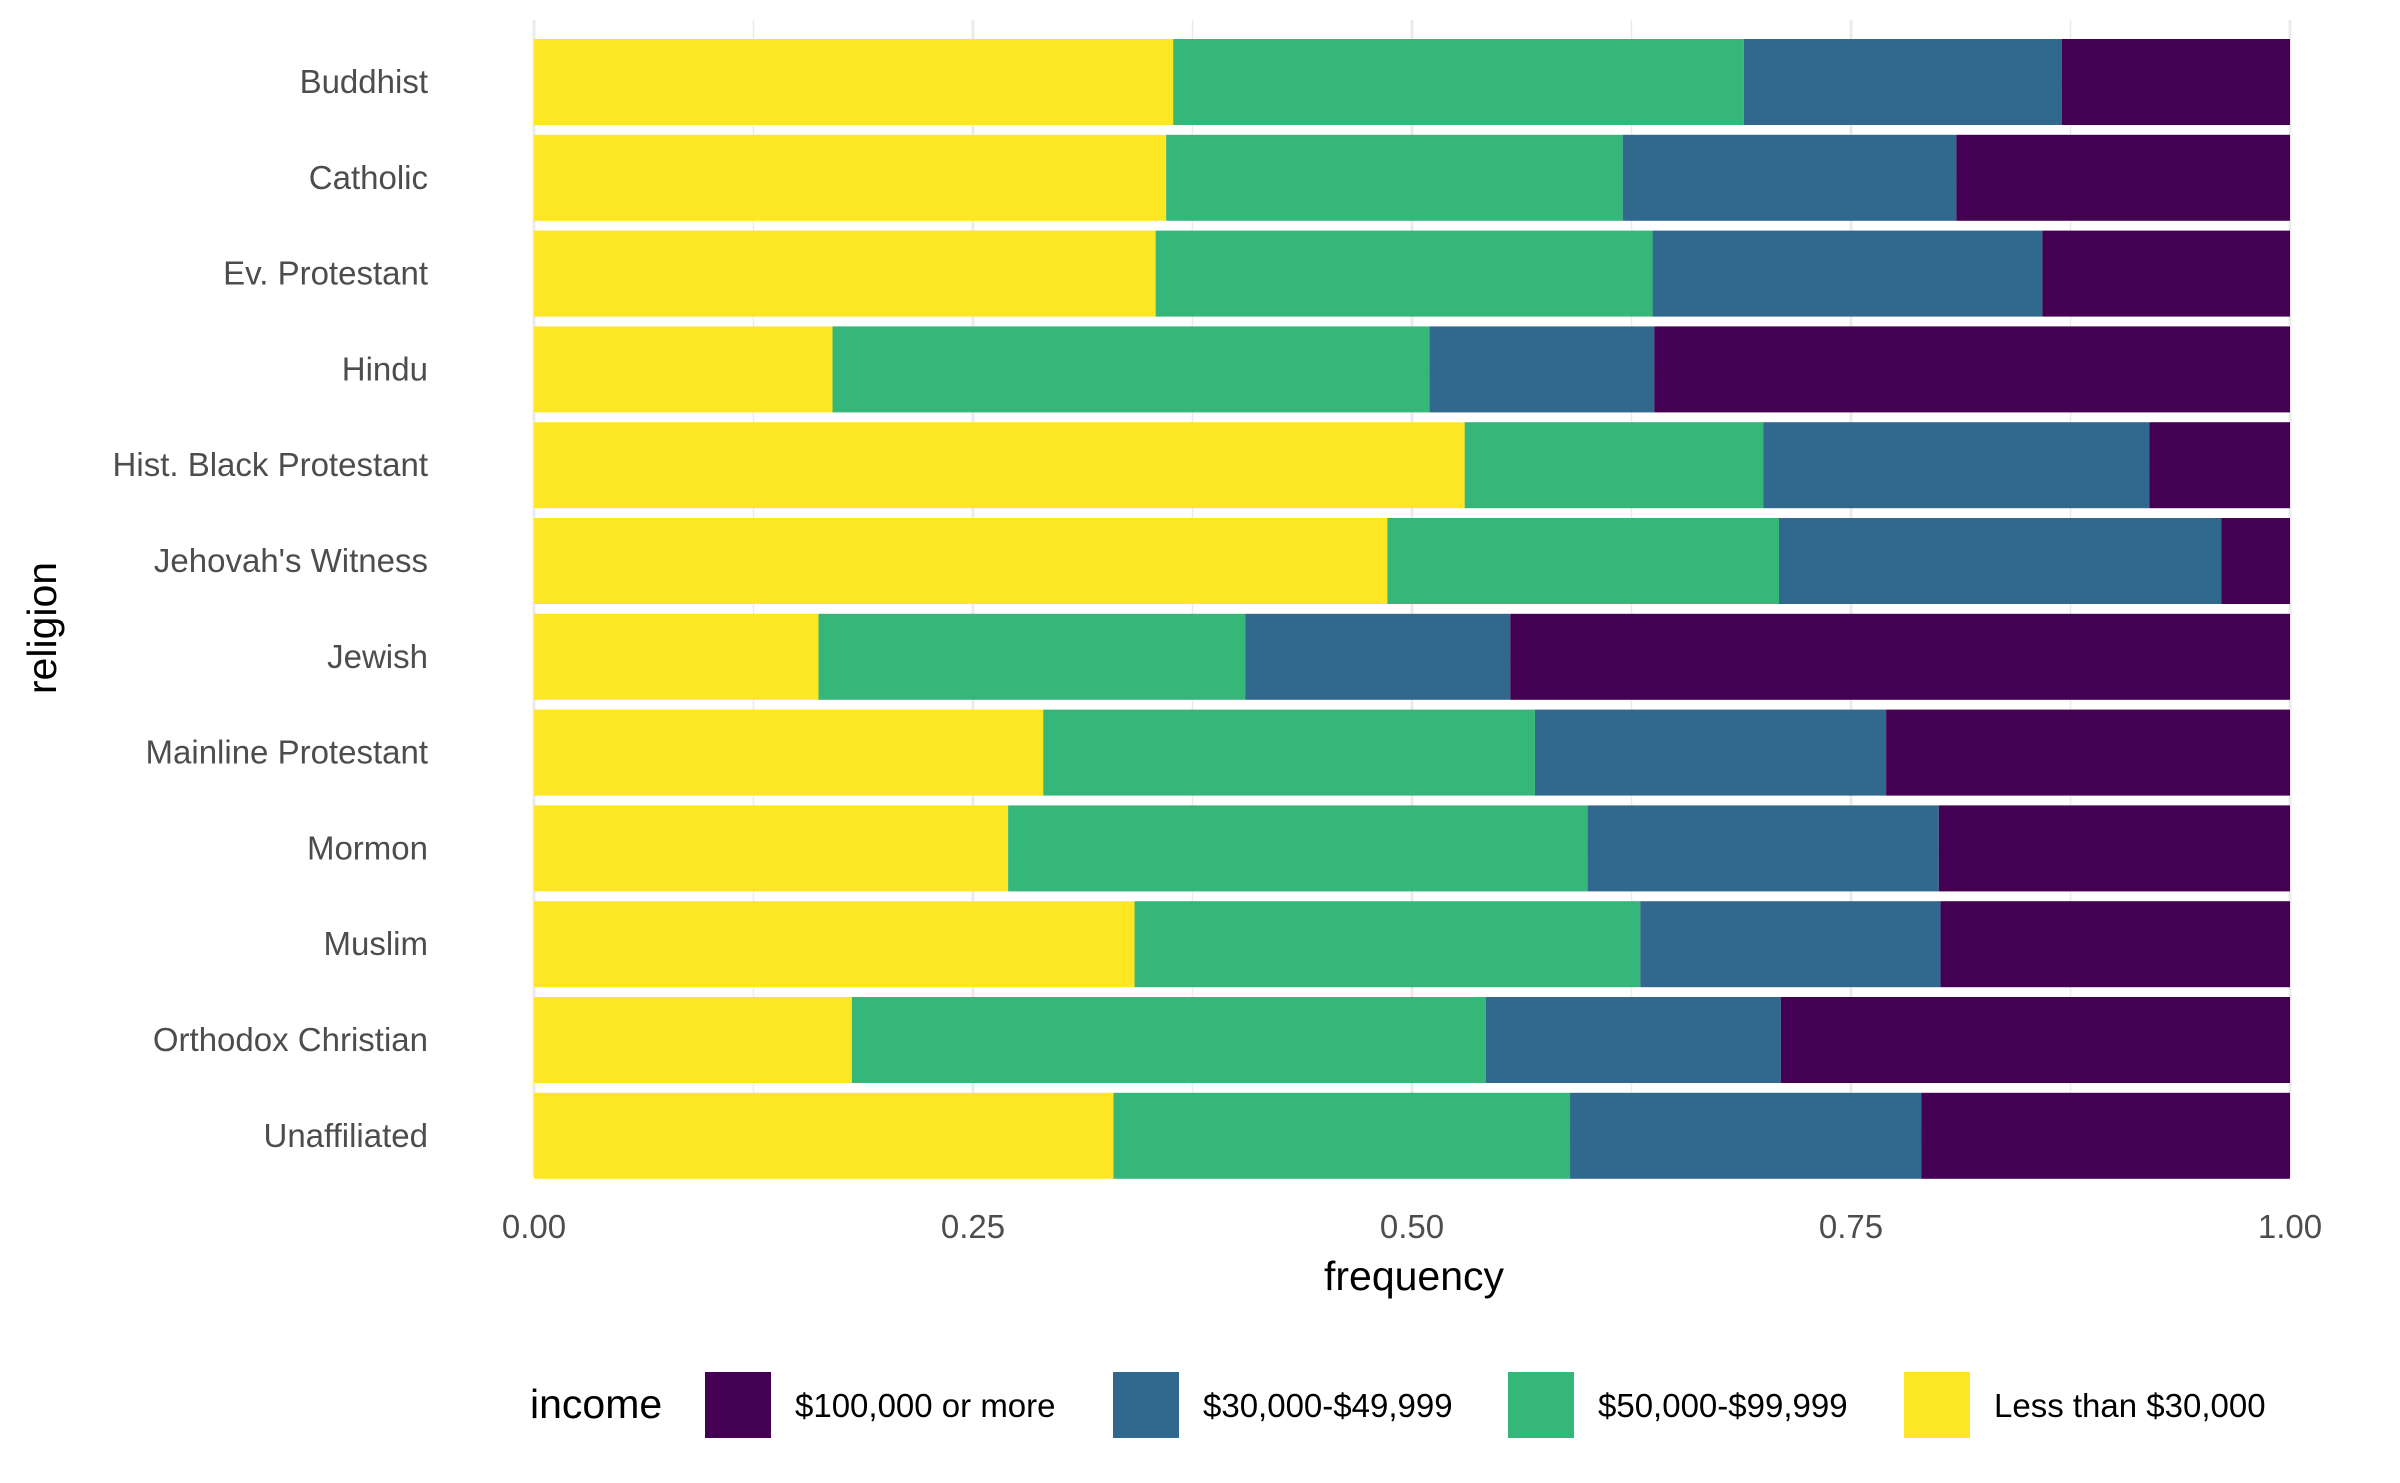  What do you see at coordinates (345, 1135) in the screenshot?
I see `y-tick-label: Unaffiliated` at bounding box center [345, 1135].